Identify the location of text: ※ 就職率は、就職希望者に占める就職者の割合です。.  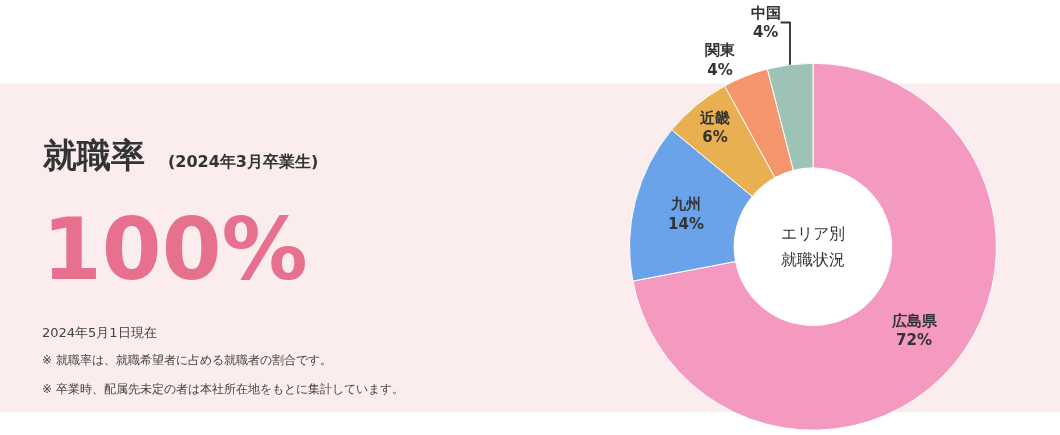
(187, 360).